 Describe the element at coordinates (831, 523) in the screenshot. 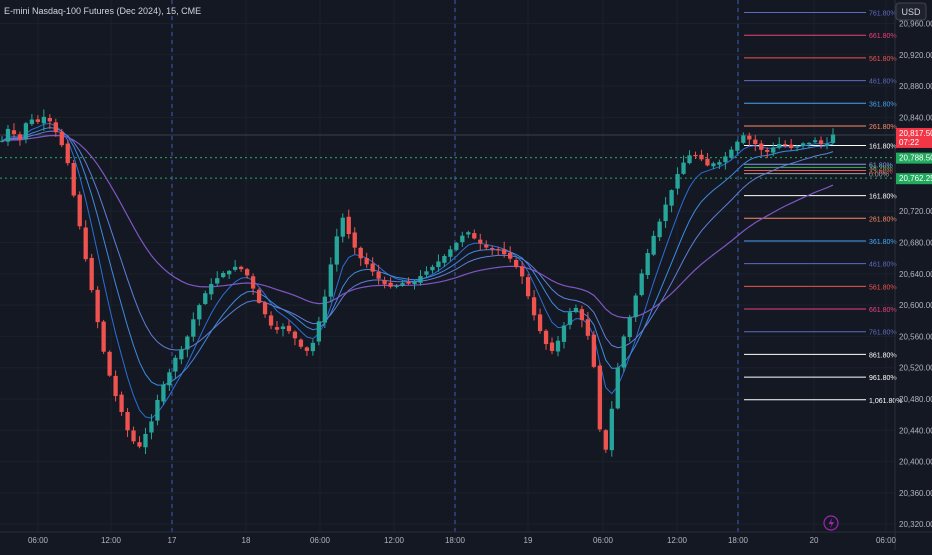

I see `lightning-icon` at that location.